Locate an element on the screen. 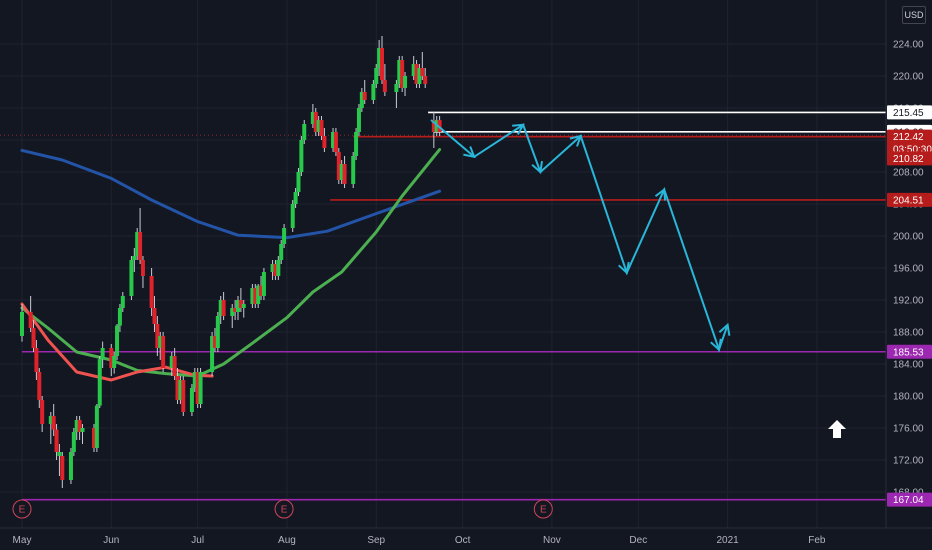  currency-label: USD is located at coordinates (914, 15).